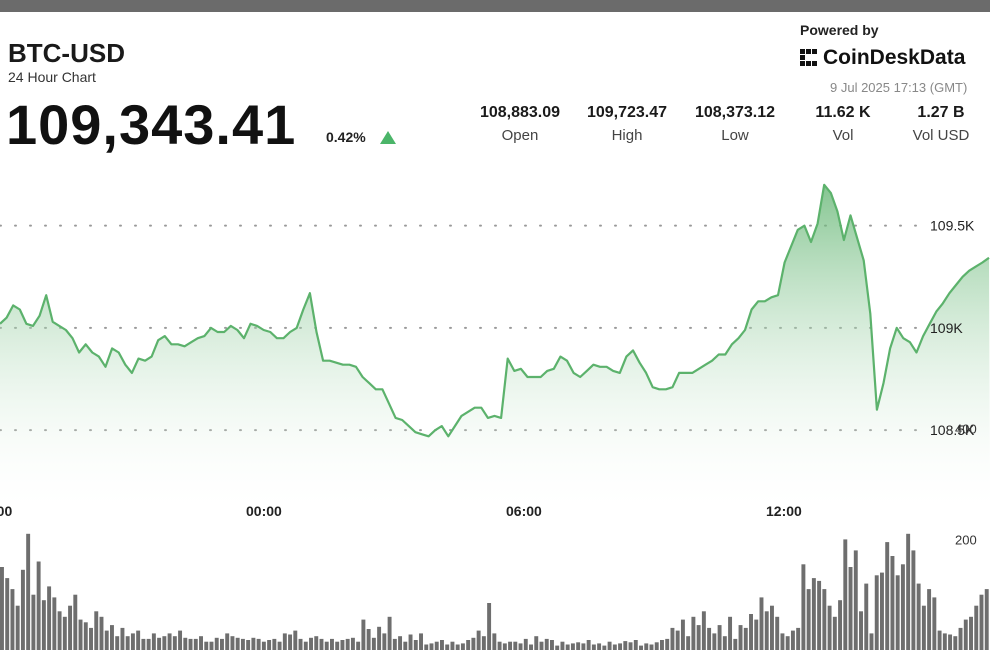  I want to click on stat-value: 11.62 K, so click(843, 112).